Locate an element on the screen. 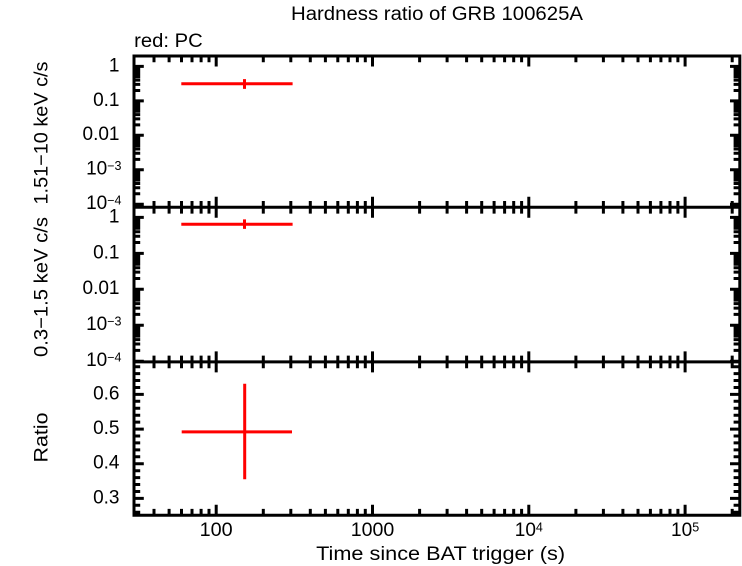 The height and width of the screenshot is (566, 742). svg-text: 1000 is located at coordinates (373, 530).